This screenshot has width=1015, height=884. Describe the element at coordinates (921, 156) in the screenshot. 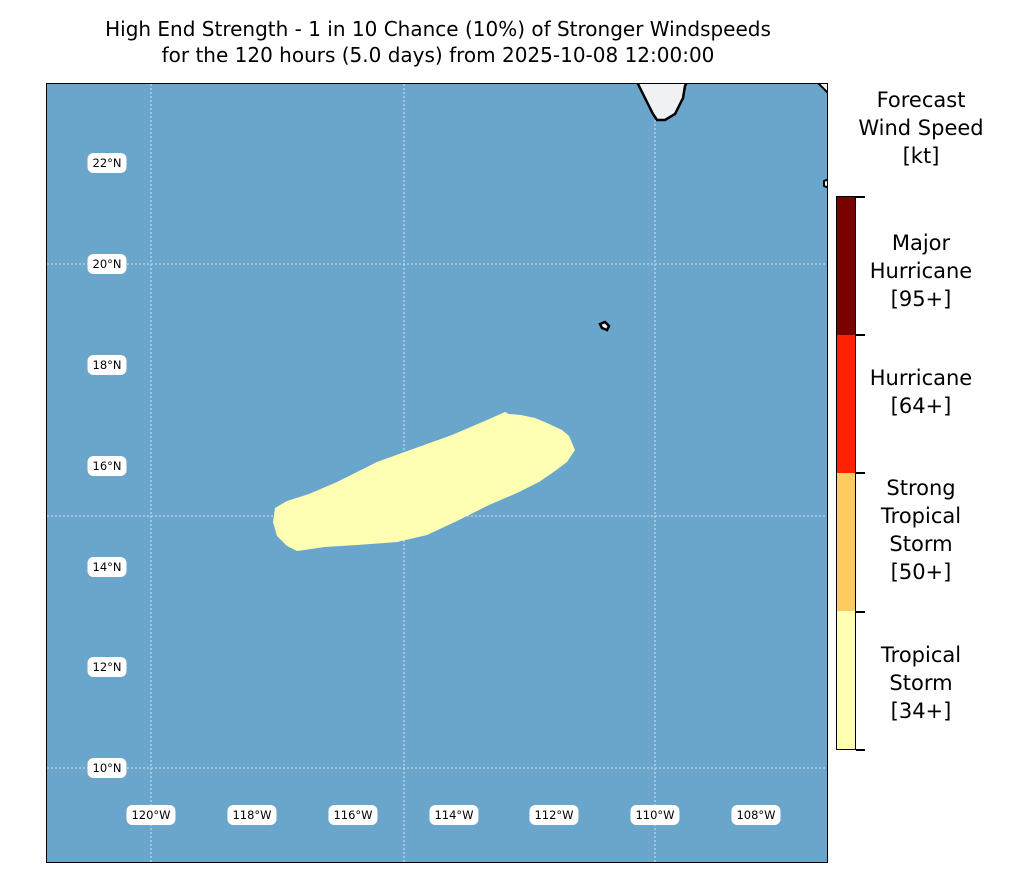

I see `colorbar-title-line-3: [kt]` at that location.